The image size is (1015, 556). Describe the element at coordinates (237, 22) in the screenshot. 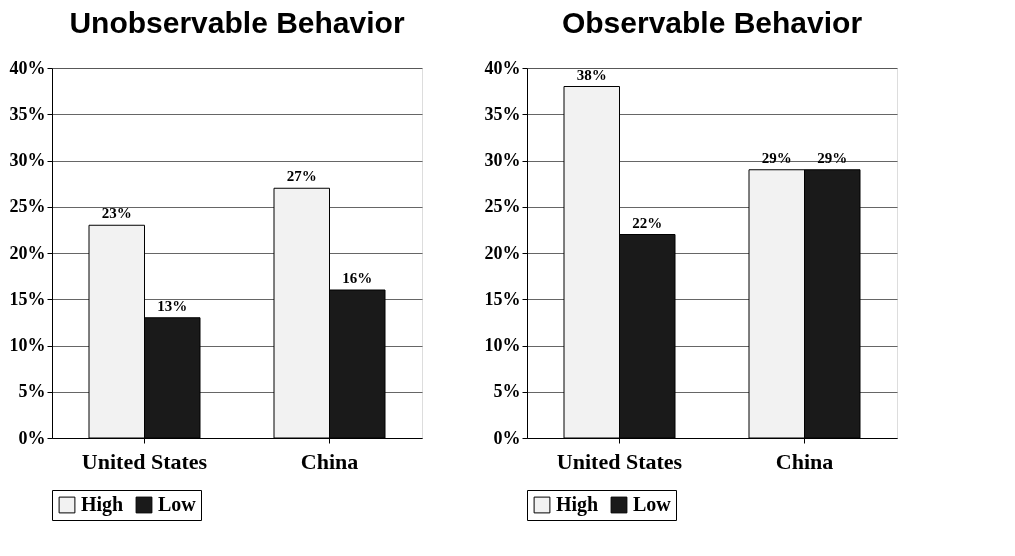

I see `chart-title: Unobservable Behavior` at that location.